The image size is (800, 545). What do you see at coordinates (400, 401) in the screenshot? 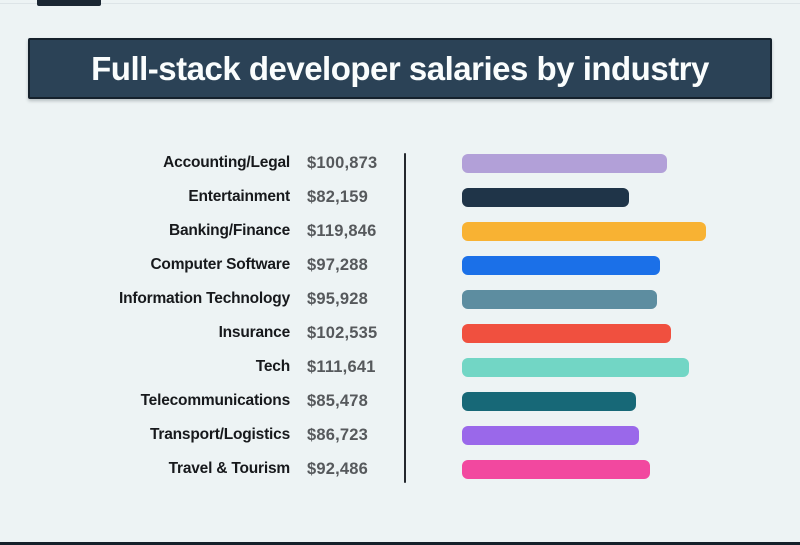
I see `chart-row: Telecommunications $85,478` at bounding box center [400, 401].